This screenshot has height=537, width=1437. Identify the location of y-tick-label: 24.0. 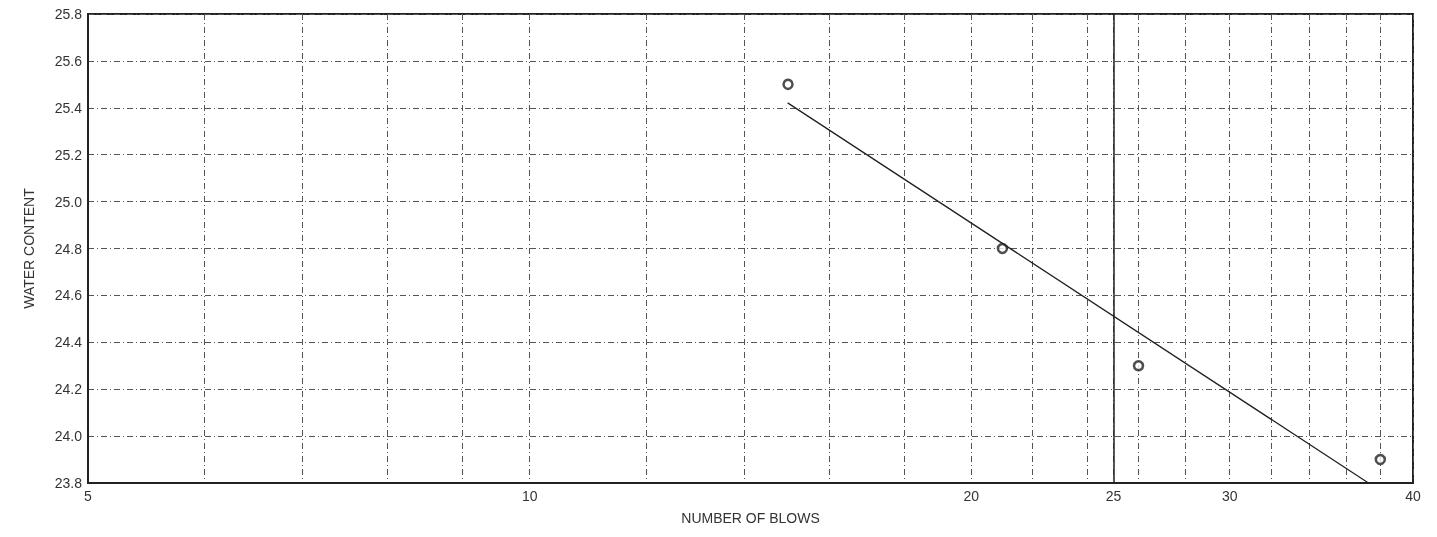
(68, 436).